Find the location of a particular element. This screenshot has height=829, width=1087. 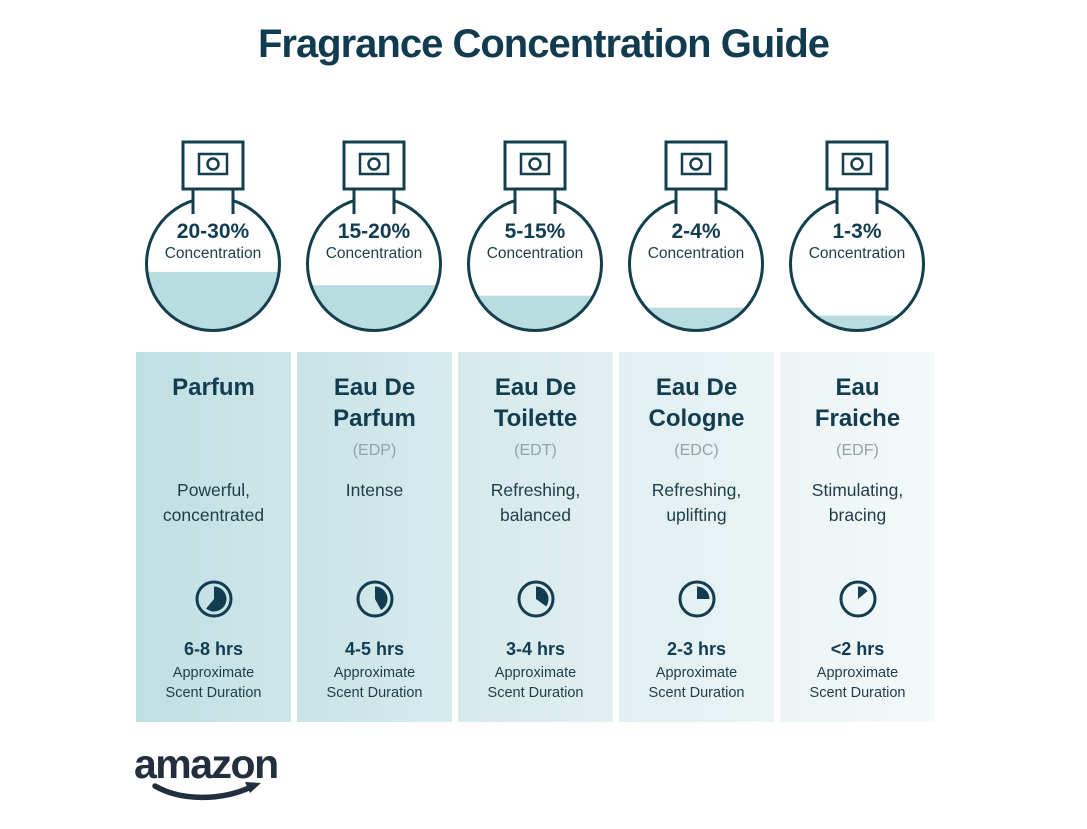

bottle-eau-de-toilette: 5-15% Concentration is located at coordinates (535, 240).